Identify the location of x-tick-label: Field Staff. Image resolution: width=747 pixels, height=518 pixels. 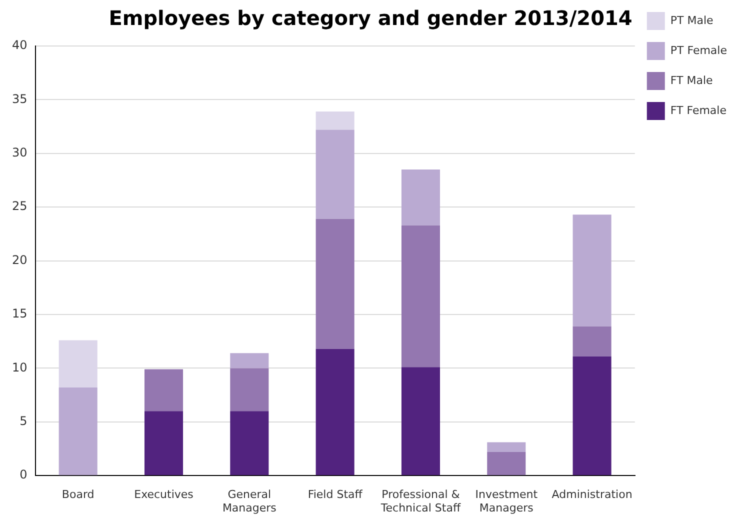
(335, 495).